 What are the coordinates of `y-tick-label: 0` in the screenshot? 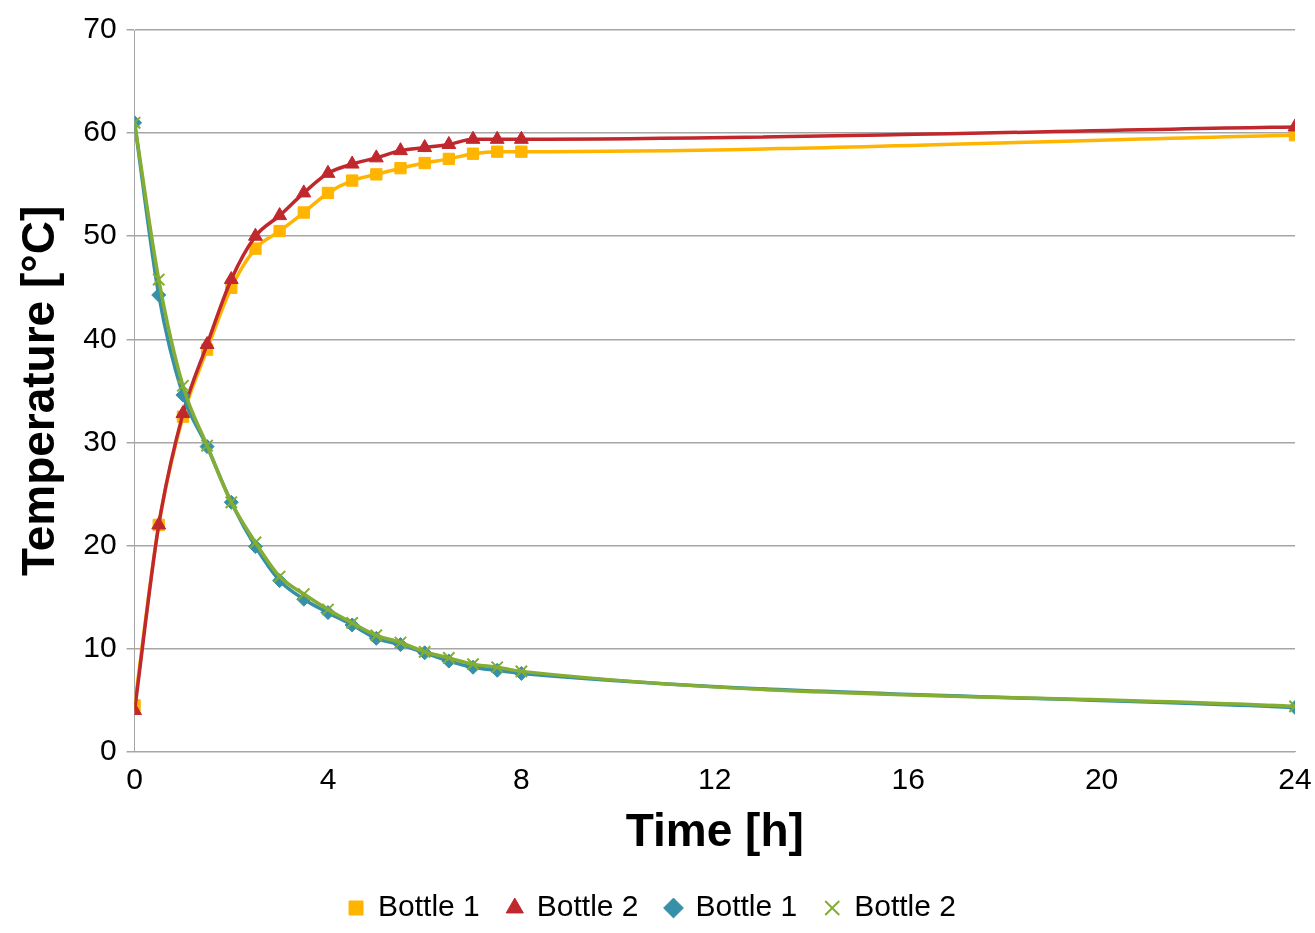 It's located at (108, 750).